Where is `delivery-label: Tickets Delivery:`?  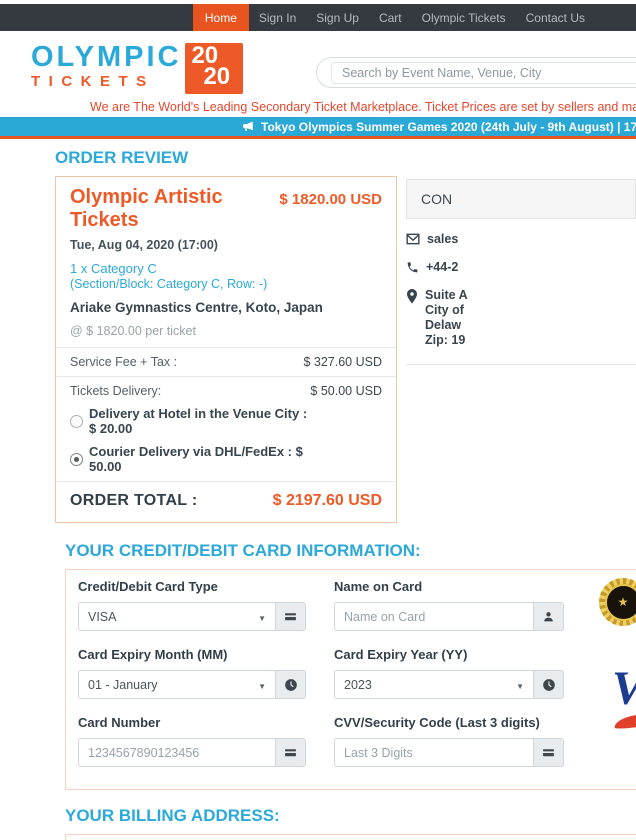 delivery-label: Tickets Delivery: is located at coordinates (116, 391).